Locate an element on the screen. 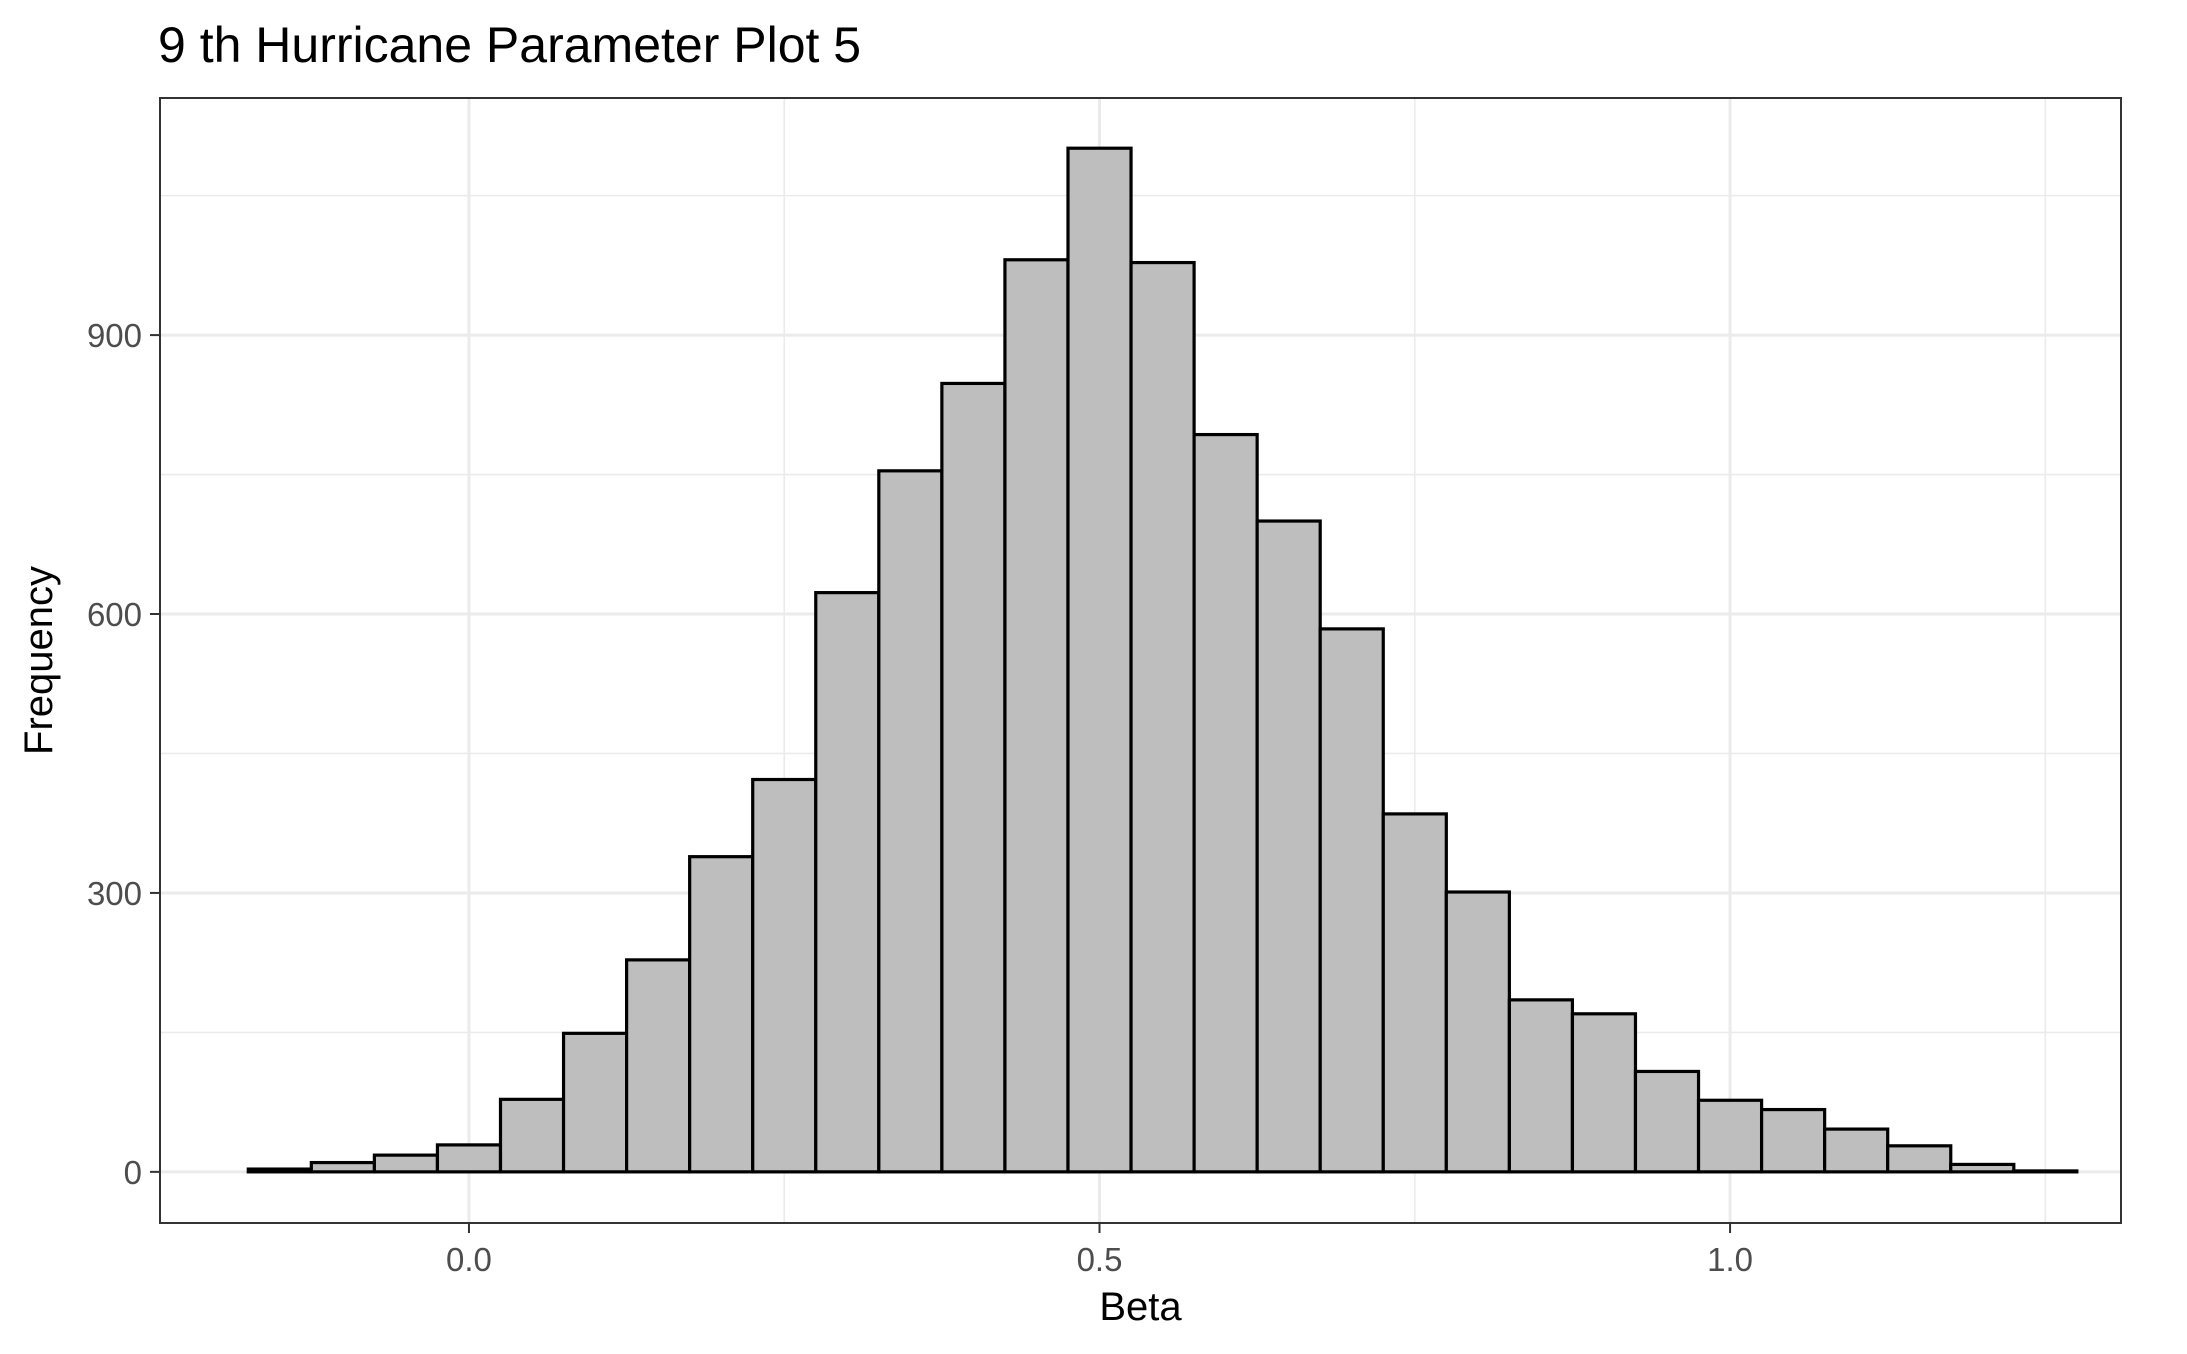 The width and height of the screenshot is (2187, 1354). x-tick-label: 0.0 is located at coordinates (469, 1259).